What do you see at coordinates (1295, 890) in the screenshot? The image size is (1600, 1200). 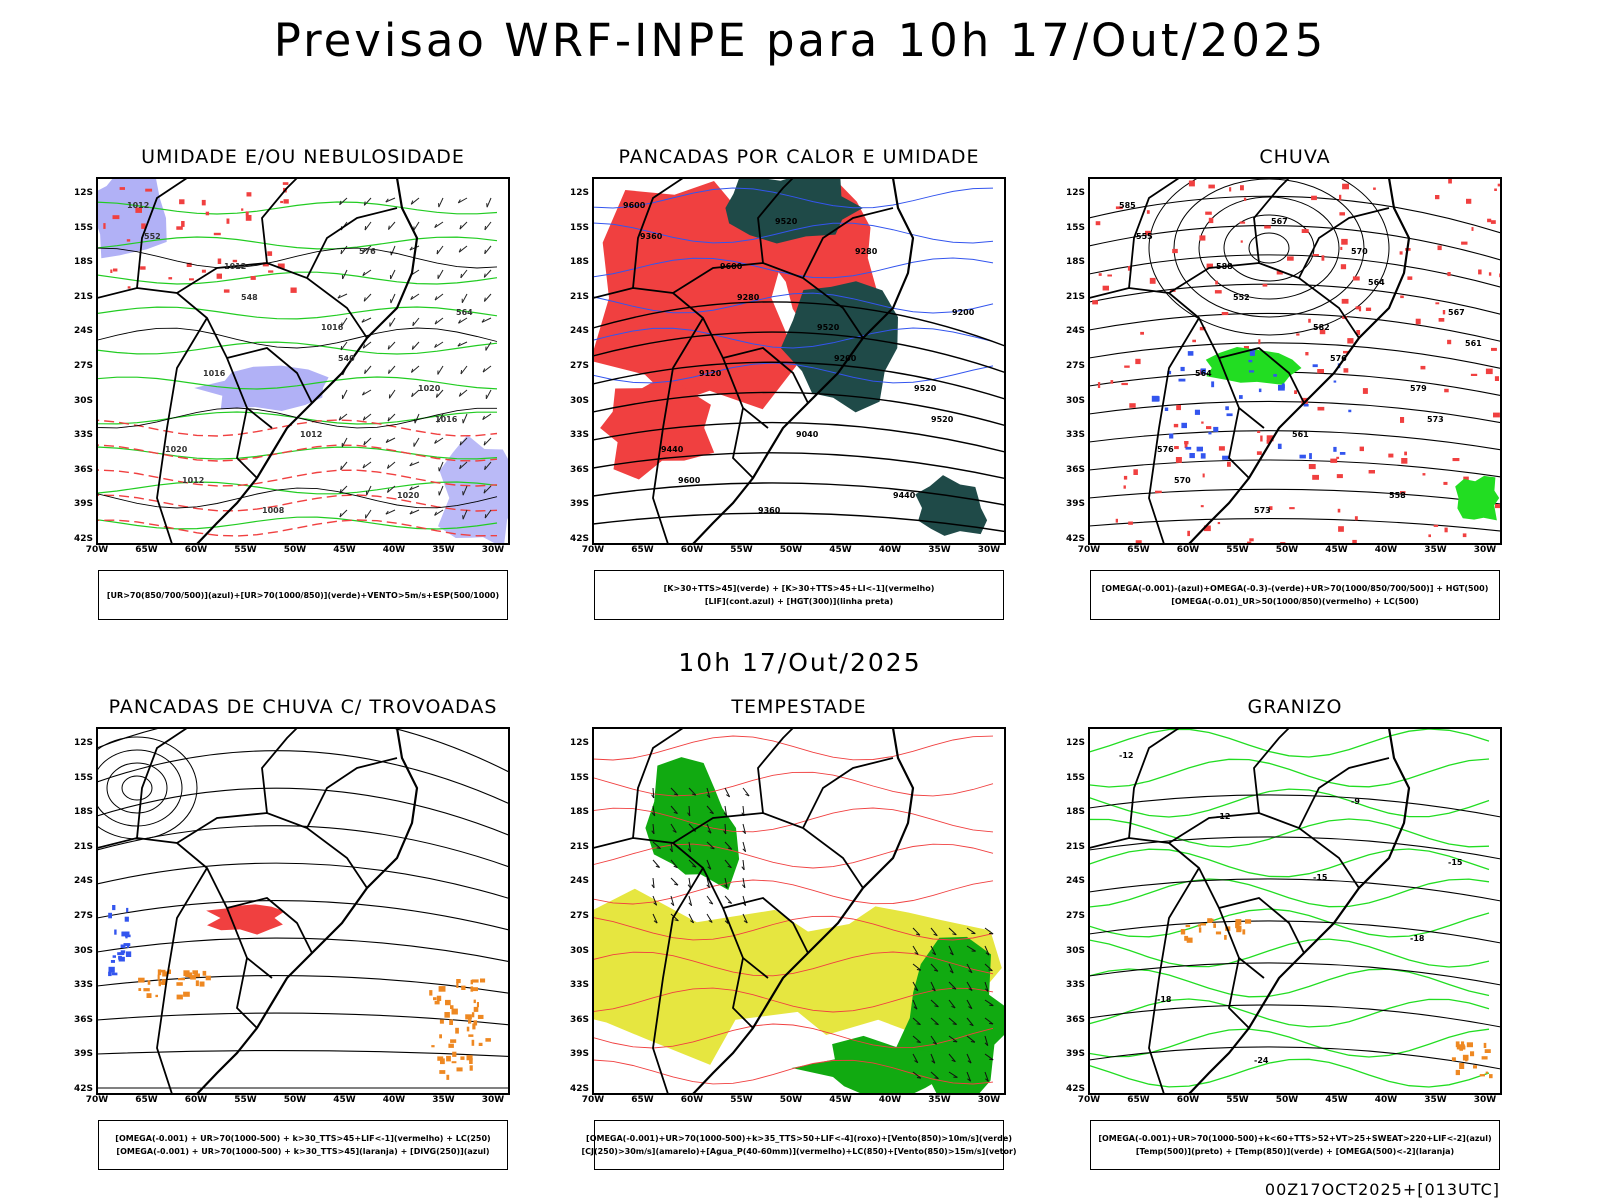 I see `temperature-500-contour` at bounding box center [1295, 890].